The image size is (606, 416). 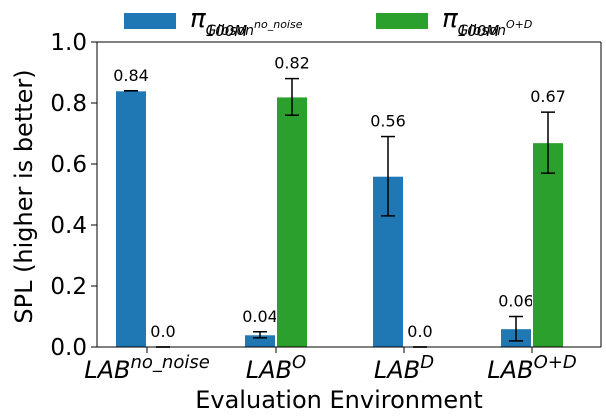 I want to click on x-tick-label-2: LABO, so click(x=276, y=368).